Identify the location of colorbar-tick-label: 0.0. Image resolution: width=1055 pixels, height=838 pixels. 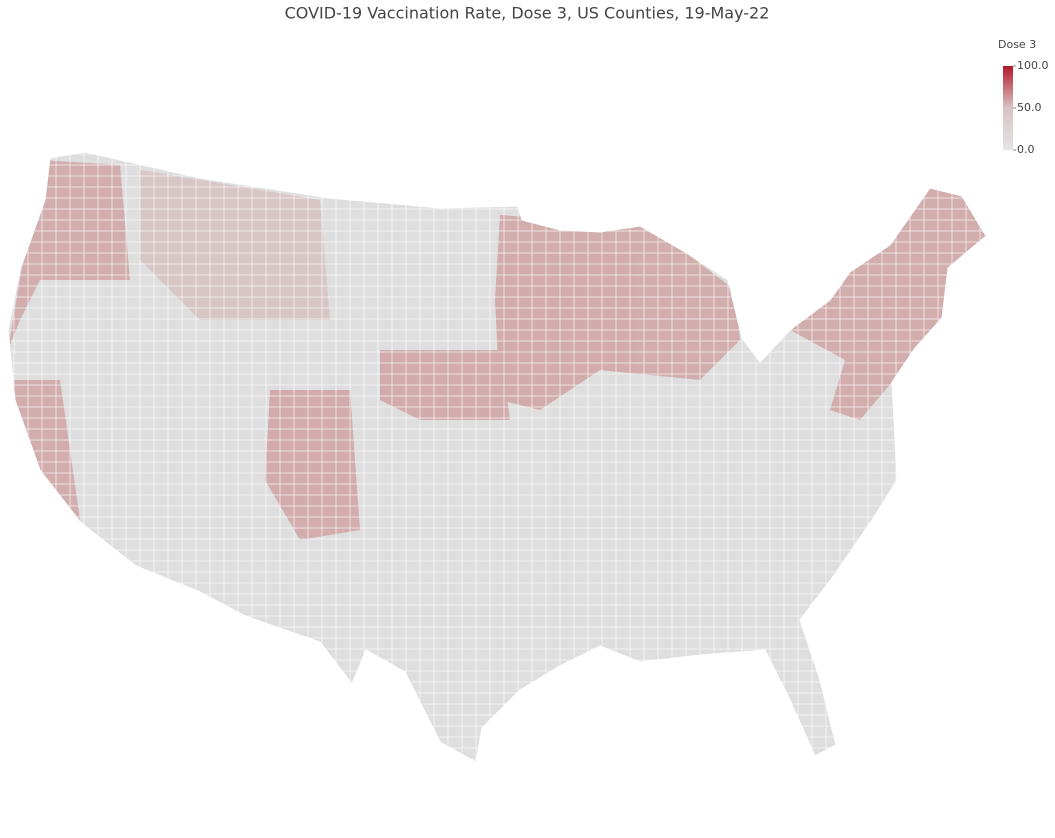
(1026, 149).